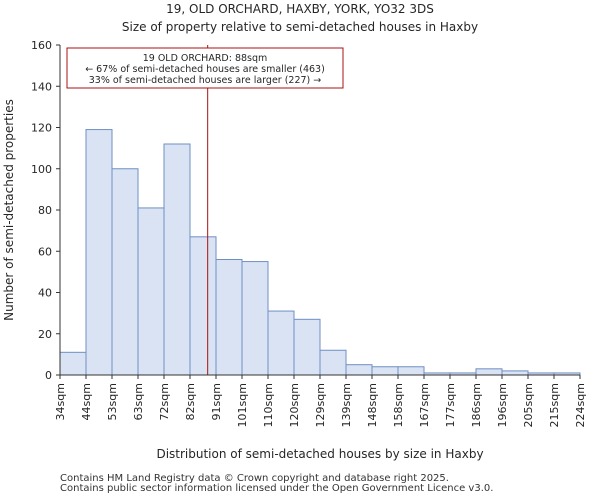 The width and height of the screenshot is (600, 500). I want to click on annotation-line-1: 19 OLD ORCHARD: 88sqm, so click(205, 58).